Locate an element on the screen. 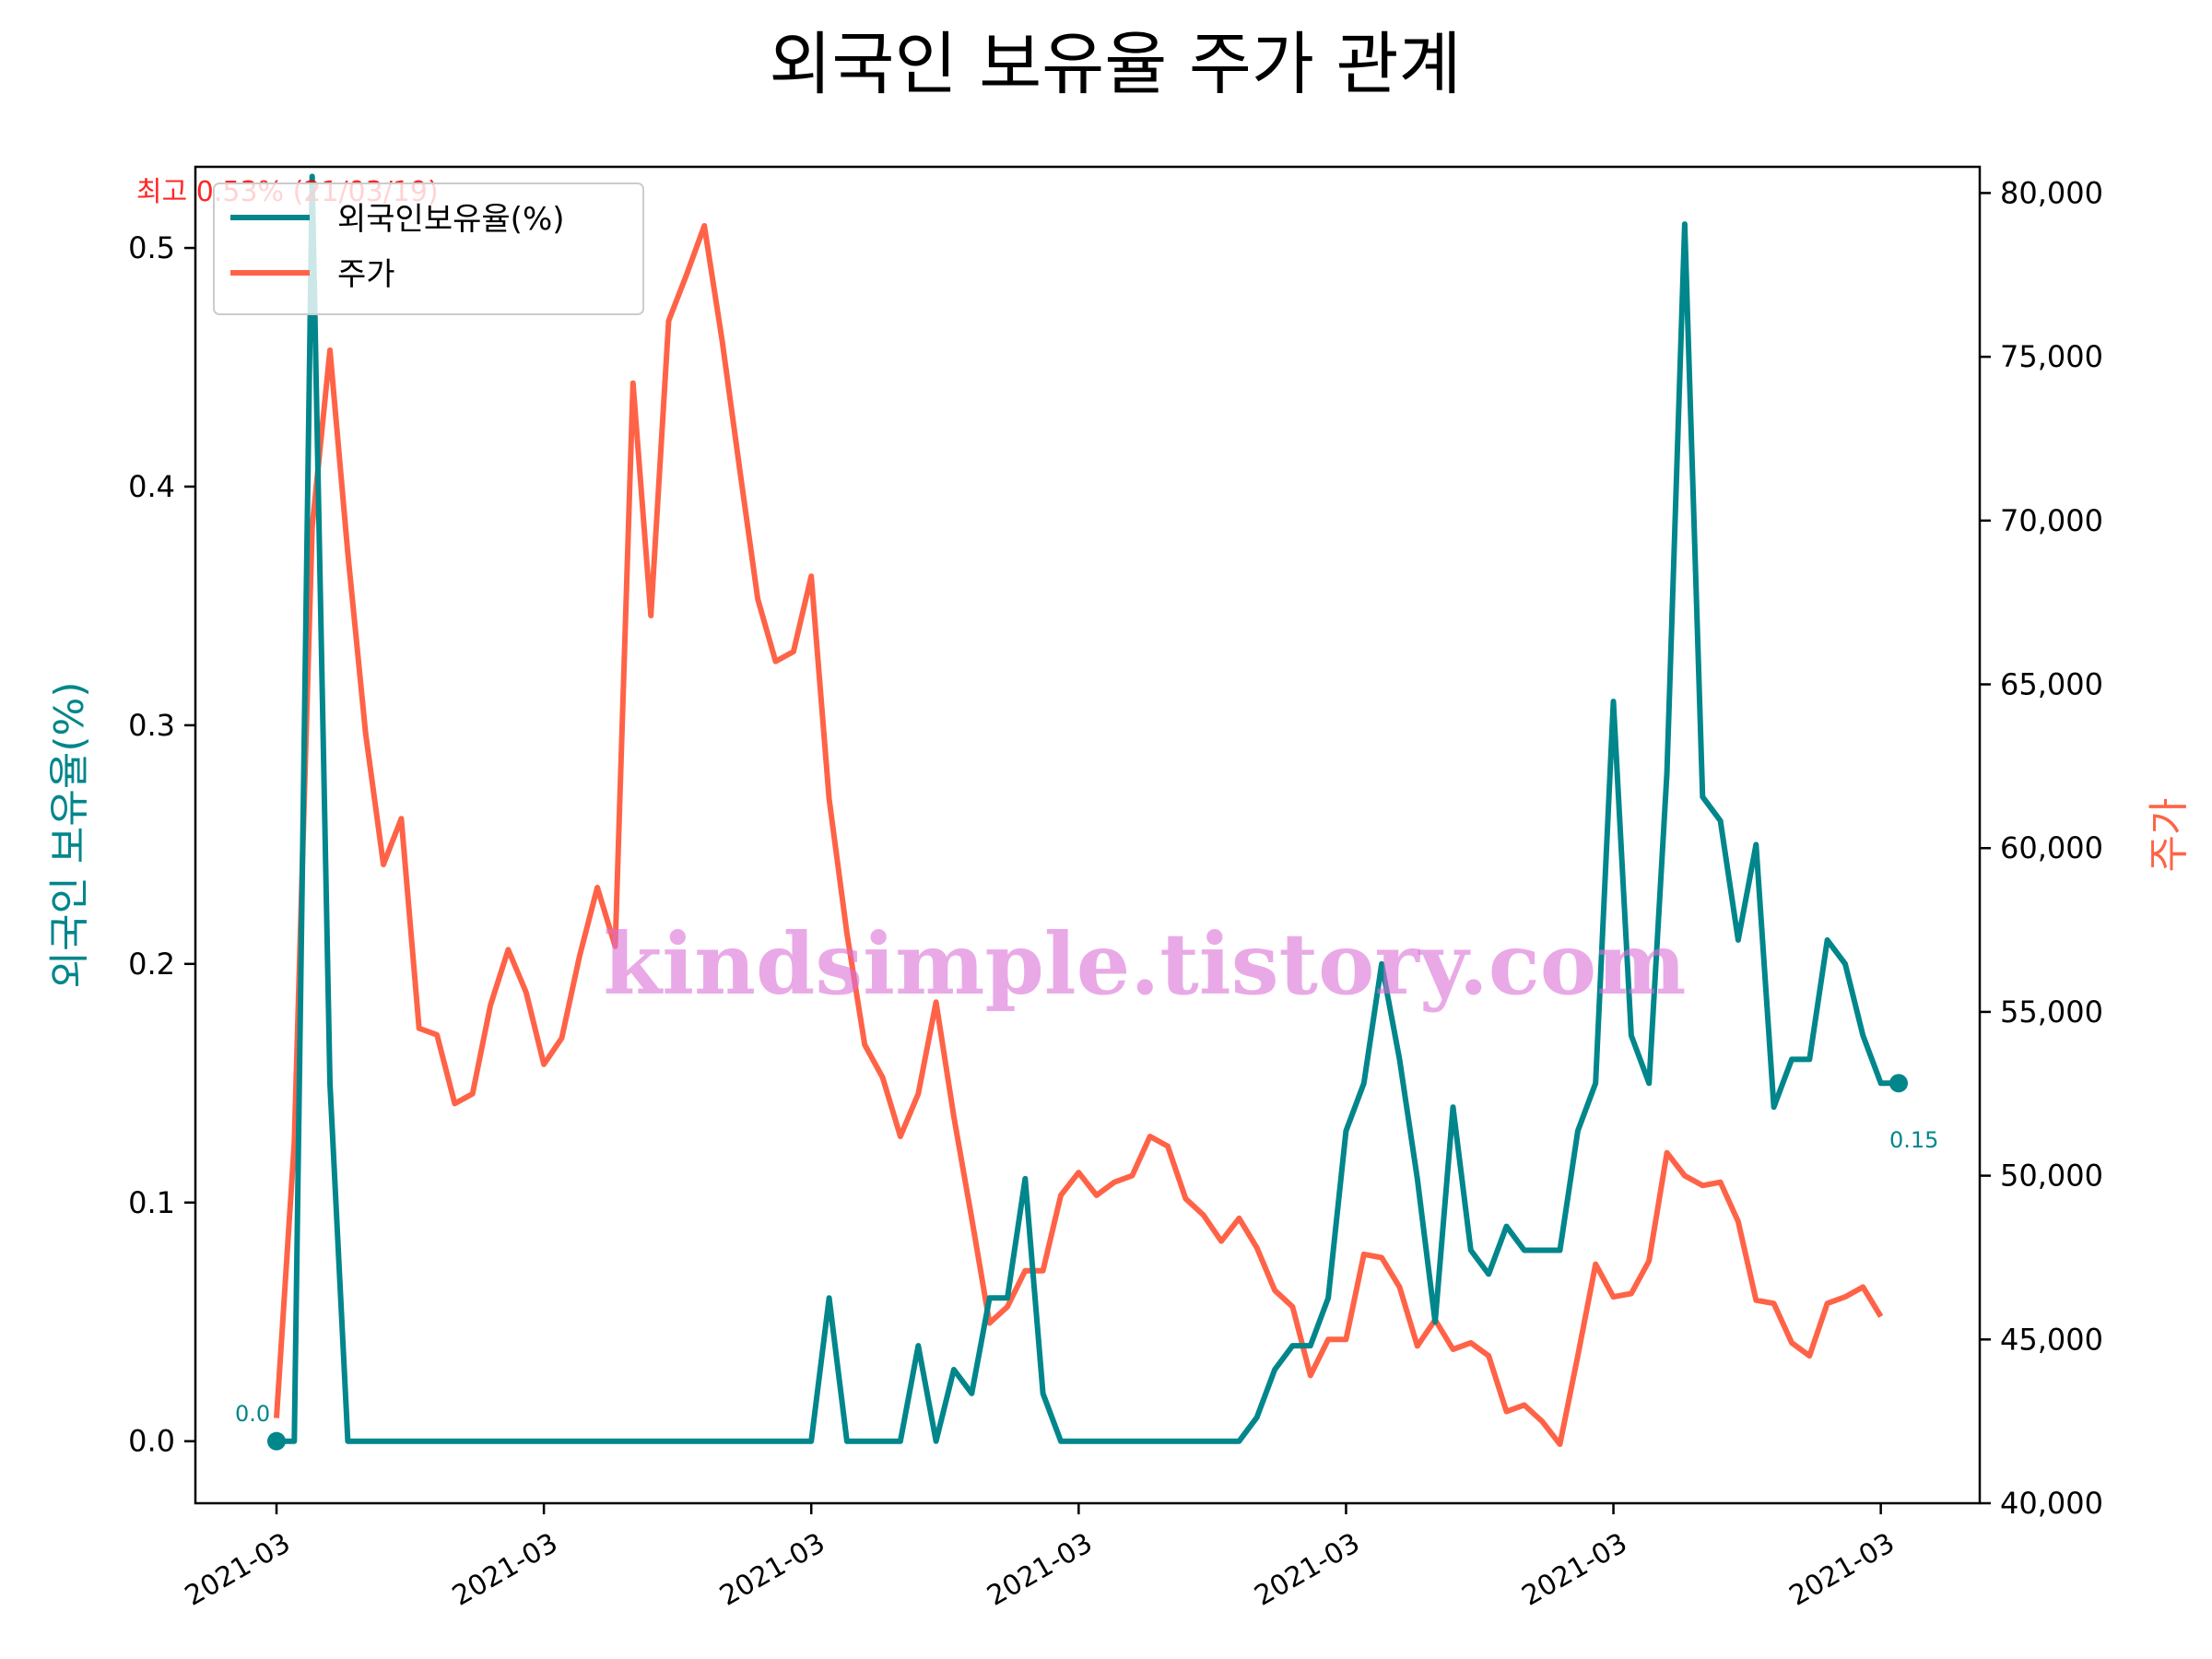  legend-label-foreign: 외국인보유율(%) is located at coordinates (451, 219).